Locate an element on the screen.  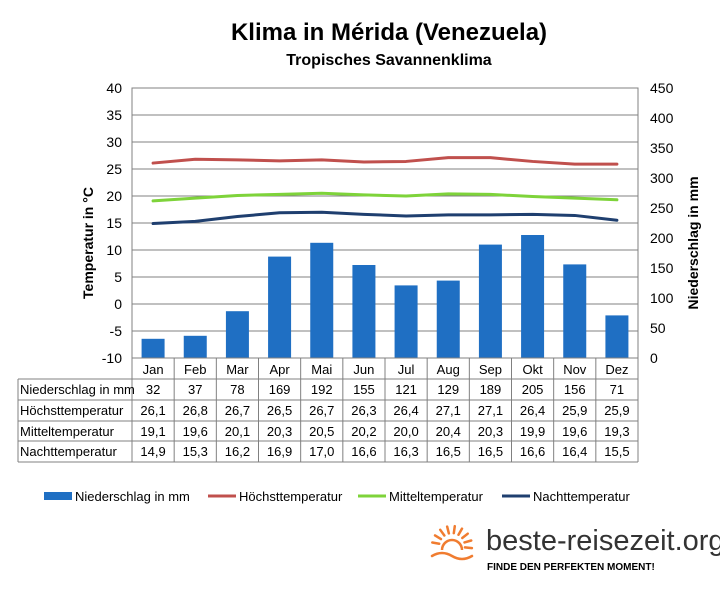
brand-tagline: FINDE DEN PERFEKTEN MOMENT! is located at coordinates (571, 567).